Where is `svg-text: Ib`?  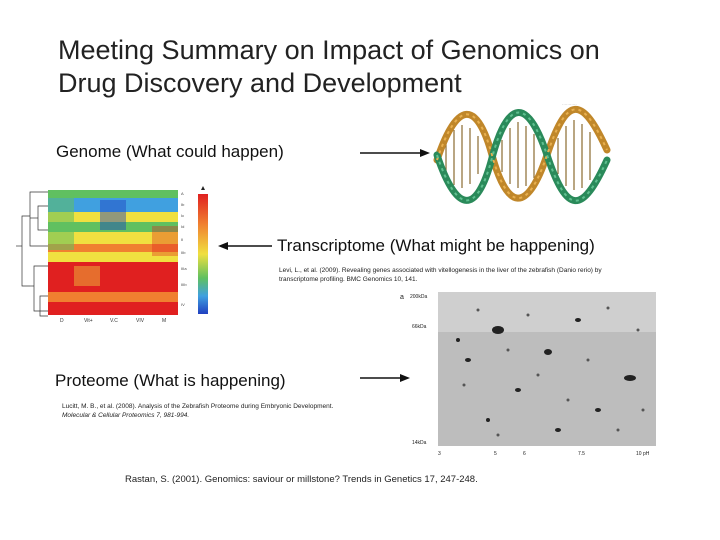
svg-text: Ib is located at coordinates (183, 204).